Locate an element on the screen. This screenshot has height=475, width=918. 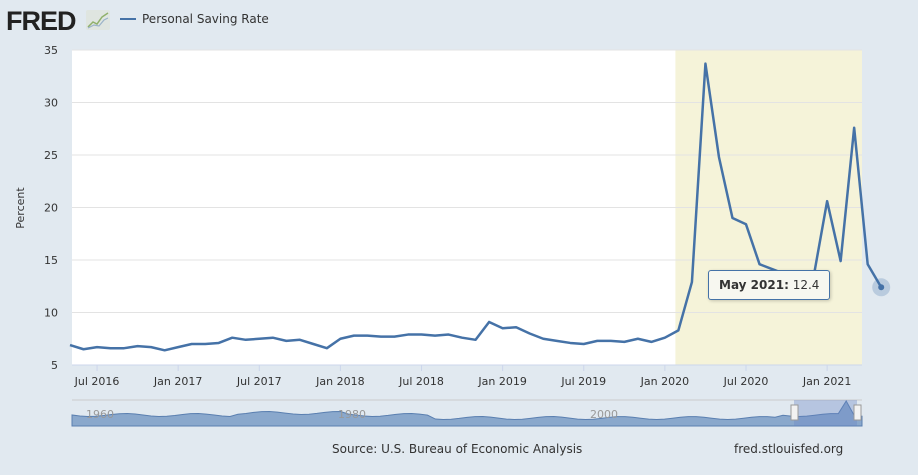
navigator-label: 2000 is located at coordinates (604, 414).